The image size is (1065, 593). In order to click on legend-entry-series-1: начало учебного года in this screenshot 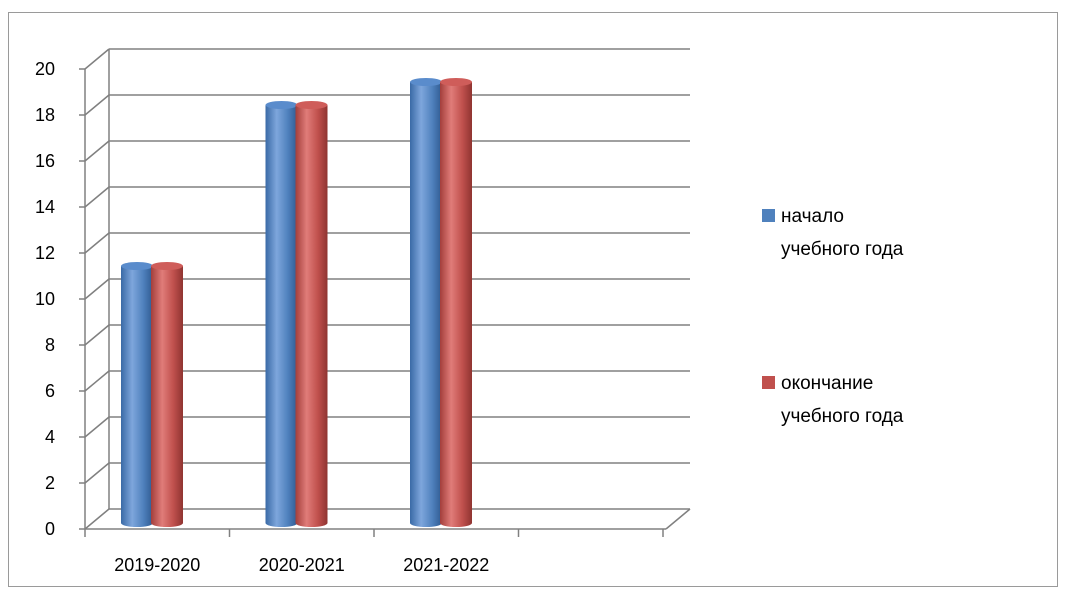, I will do `click(872, 233)`.